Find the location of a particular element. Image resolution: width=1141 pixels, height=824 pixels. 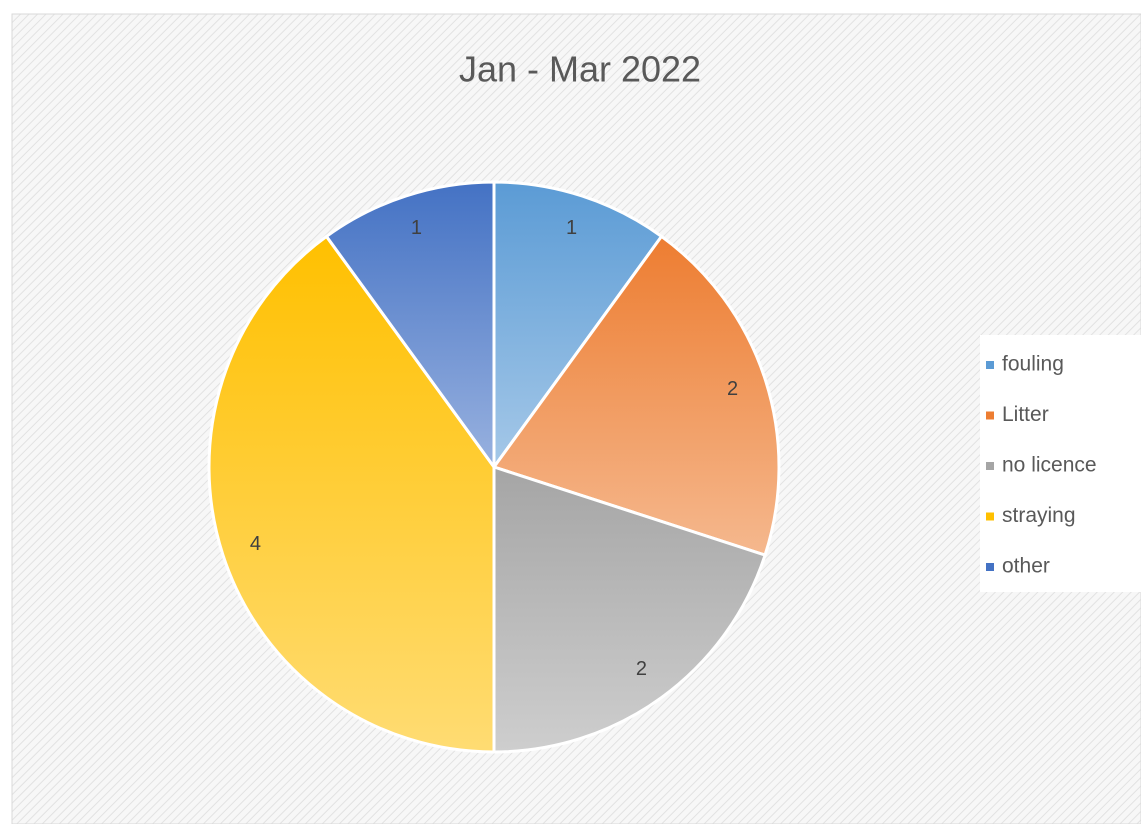

legend-label: other is located at coordinates (1026, 566).